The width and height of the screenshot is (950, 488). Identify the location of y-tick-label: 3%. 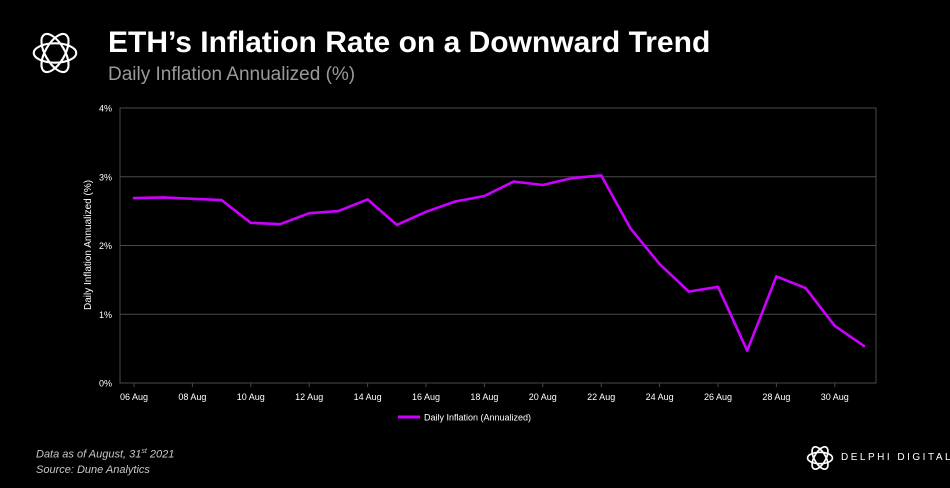
(105, 177).